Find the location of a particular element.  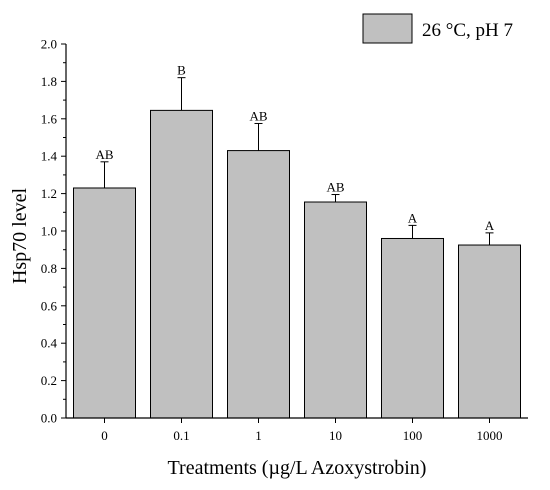

y-tick-label: 0.0 is located at coordinates (49, 418).